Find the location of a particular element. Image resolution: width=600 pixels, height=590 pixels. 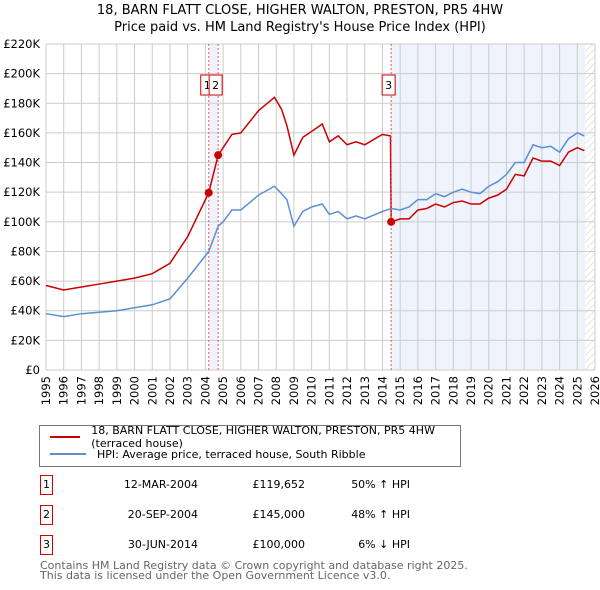

x-tick-label: 2006 is located at coordinates (241, 390).